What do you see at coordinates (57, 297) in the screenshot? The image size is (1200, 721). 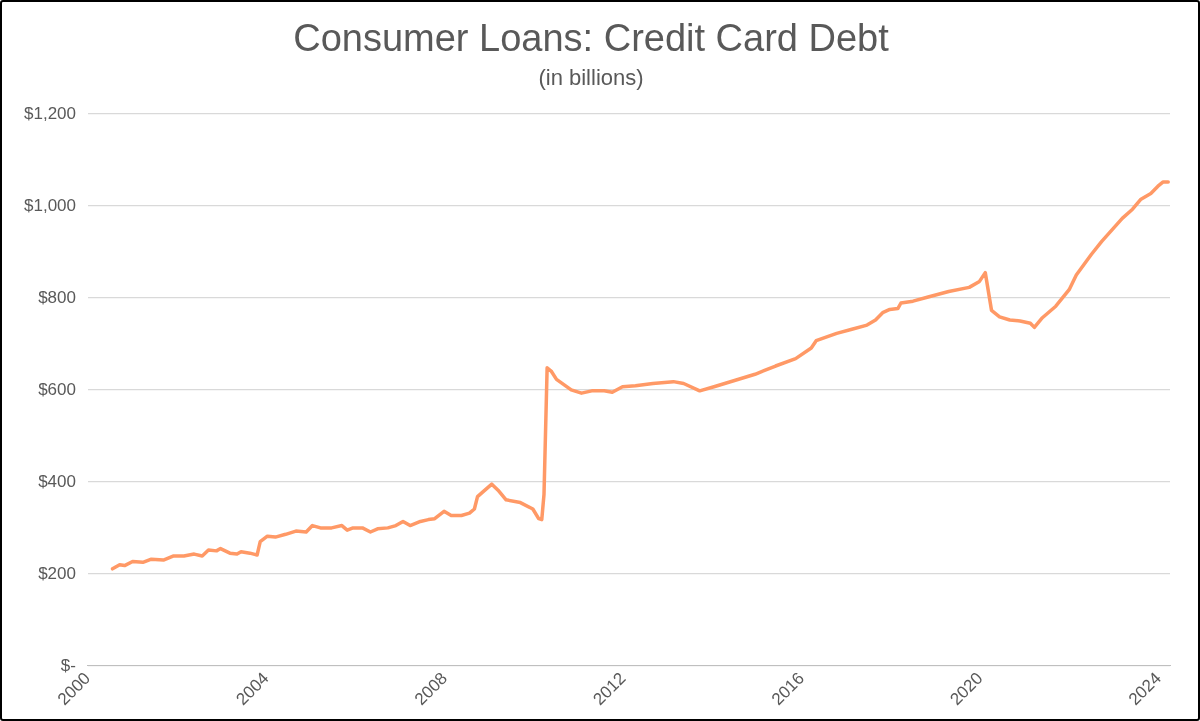 I see `y-tick-label: $800` at bounding box center [57, 297].